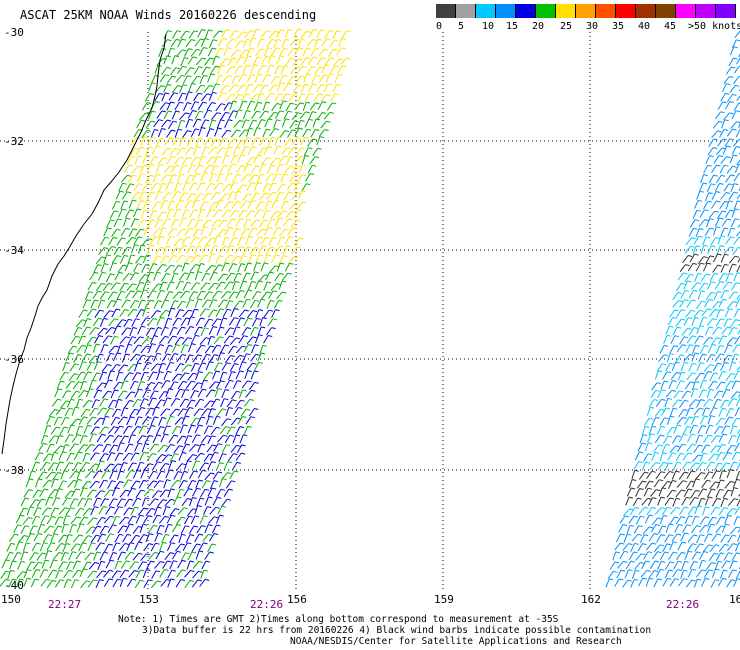 The width and height of the screenshot is (740, 650). I want to click on longitude-label: 159, so click(444, 599).